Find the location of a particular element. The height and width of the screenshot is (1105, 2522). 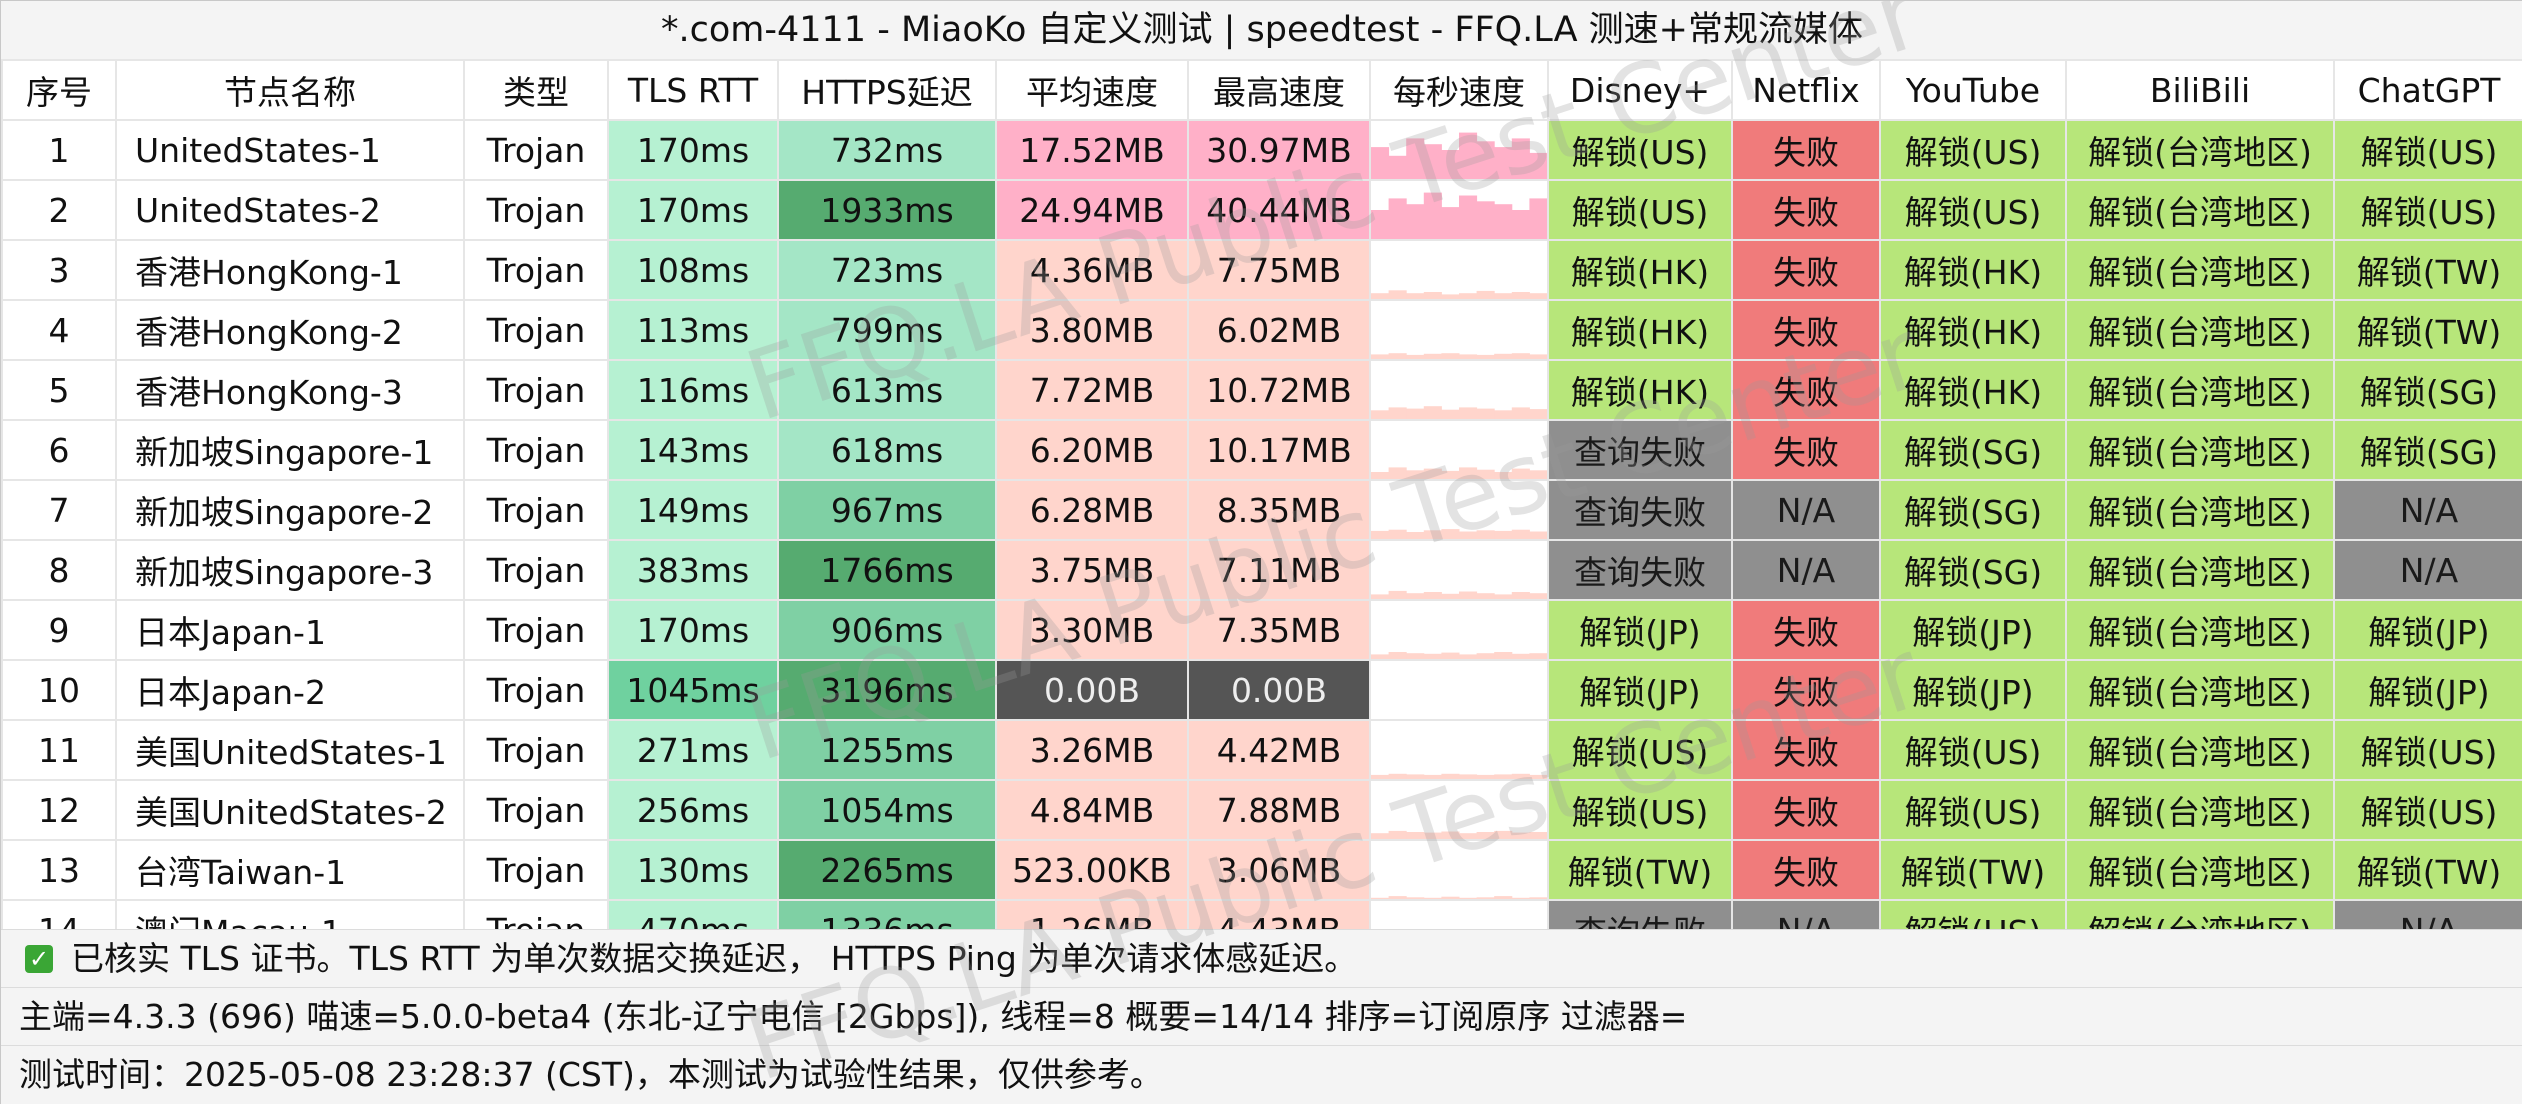

node-name: 香港HongKong-1 is located at coordinates (290, 270).